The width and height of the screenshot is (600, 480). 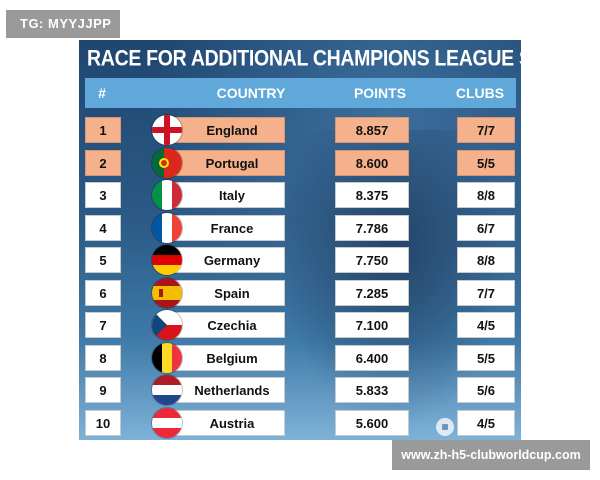 What do you see at coordinates (372, 390) in the screenshot?
I see `points-cell: 5.833` at bounding box center [372, 390].